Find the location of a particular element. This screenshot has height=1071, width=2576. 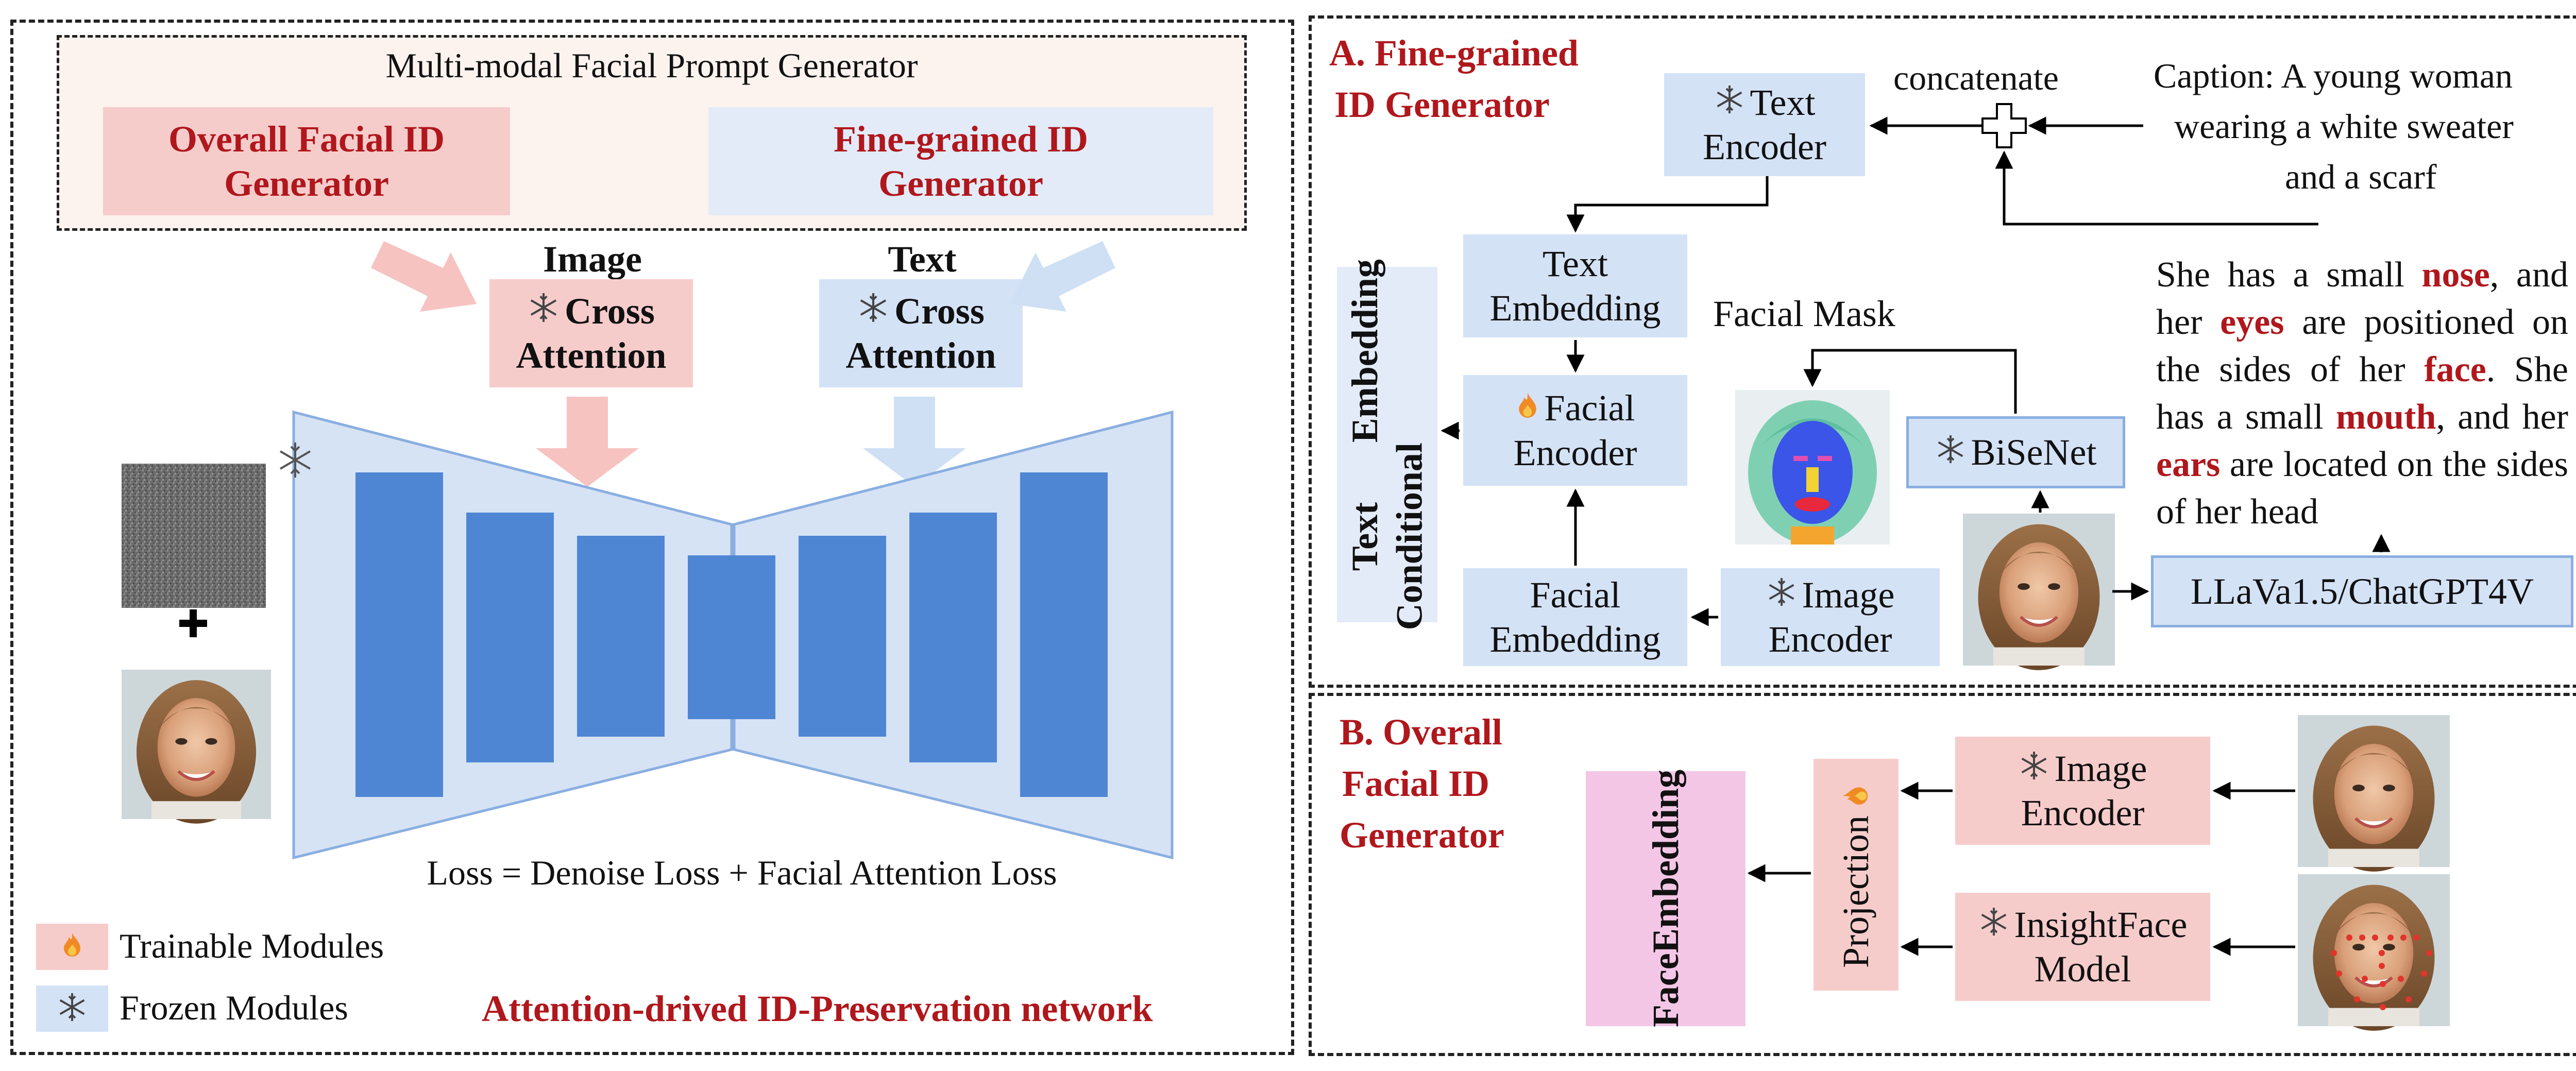

caption-line-2: wearing a white sweater is located at coordinates (2344, 126).